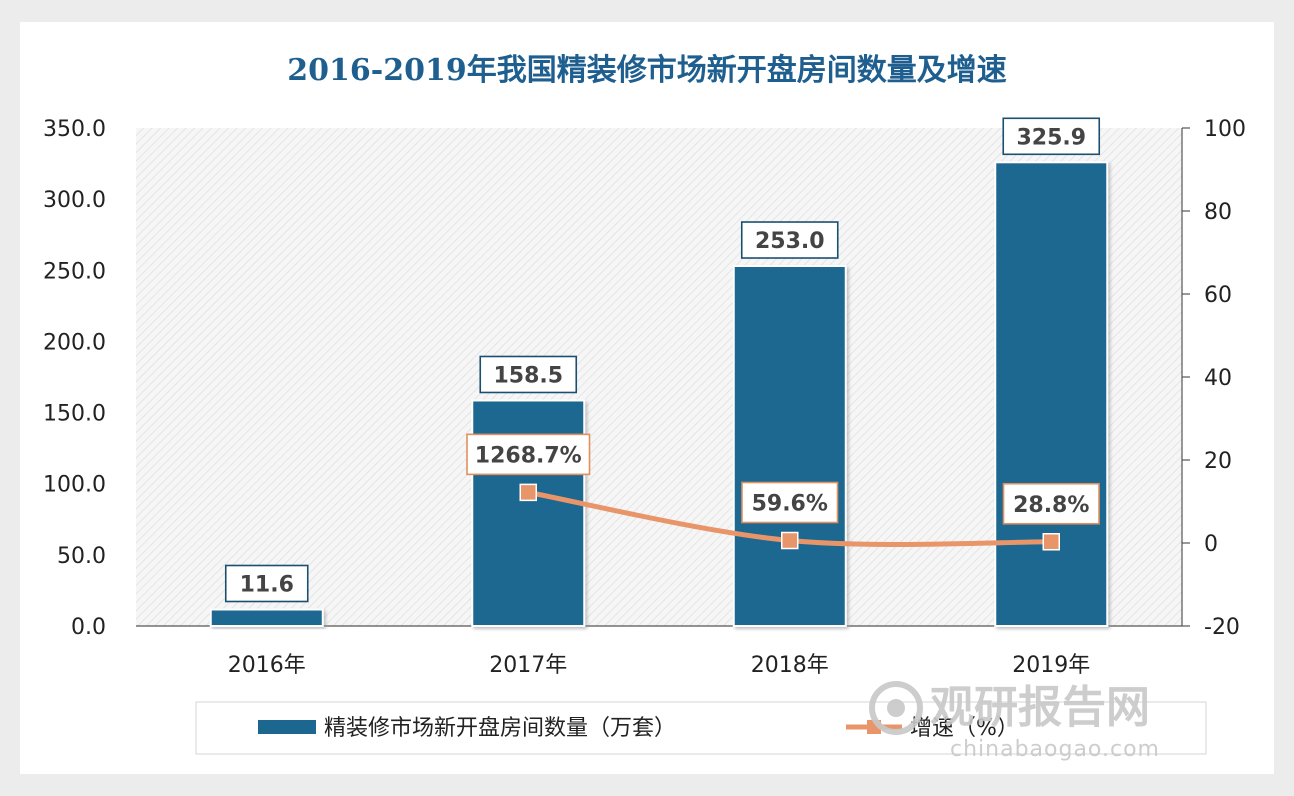 This screenshot has height=796, width=1294. I want to click on legend-bar-label: 精装修市场新开盘房间数量（万套）, so click(500, 728).